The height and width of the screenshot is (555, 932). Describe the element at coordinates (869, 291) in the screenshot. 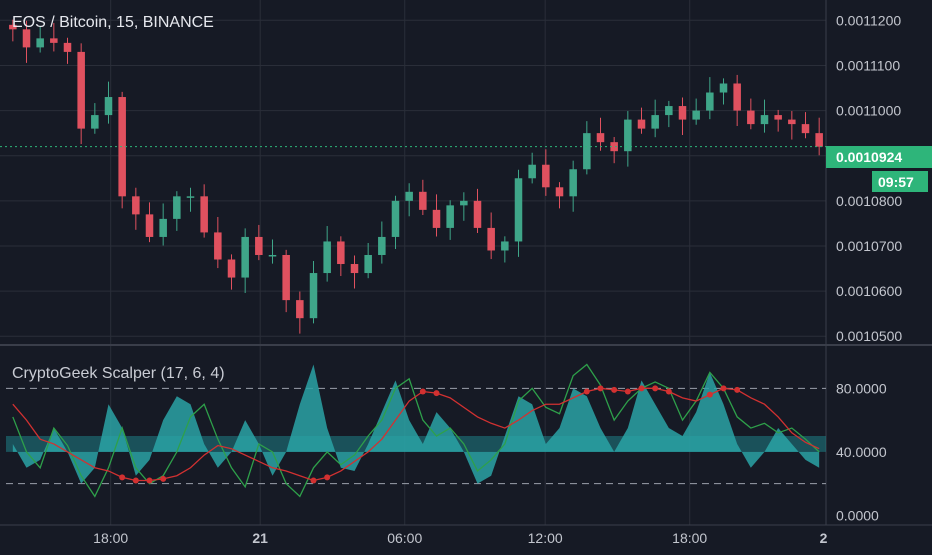

I see `price-tick-label: 0.0010600` at that location.